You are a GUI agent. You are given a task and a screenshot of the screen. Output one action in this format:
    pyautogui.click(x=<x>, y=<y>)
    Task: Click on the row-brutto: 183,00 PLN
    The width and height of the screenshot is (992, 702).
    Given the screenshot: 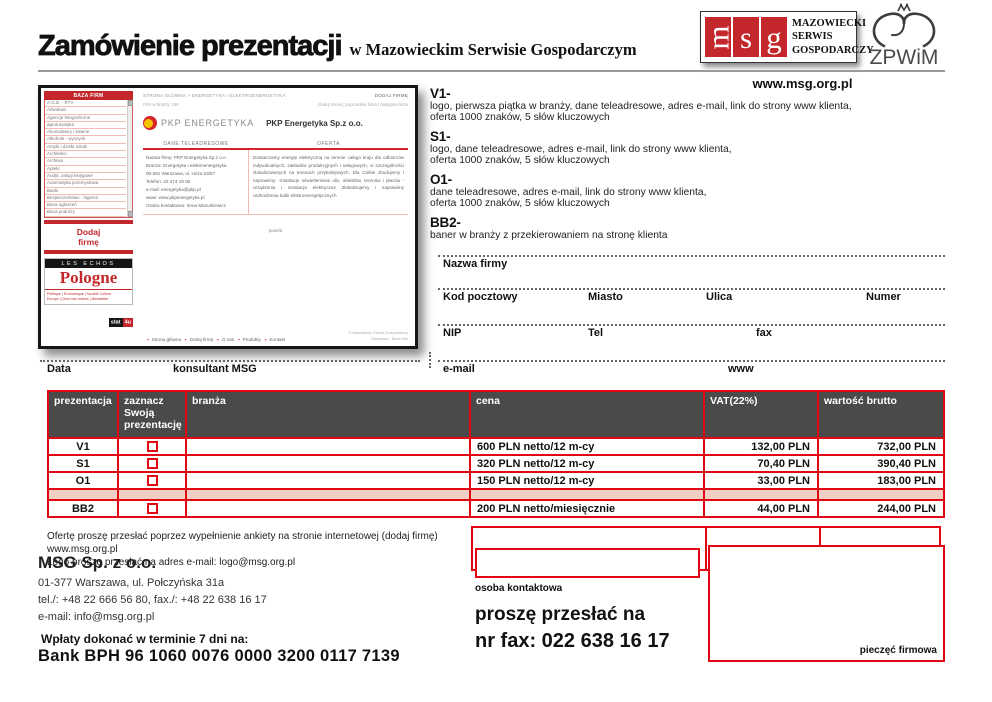 What is the action you would take?
    pyautogui.click(x=906, y=480)
    